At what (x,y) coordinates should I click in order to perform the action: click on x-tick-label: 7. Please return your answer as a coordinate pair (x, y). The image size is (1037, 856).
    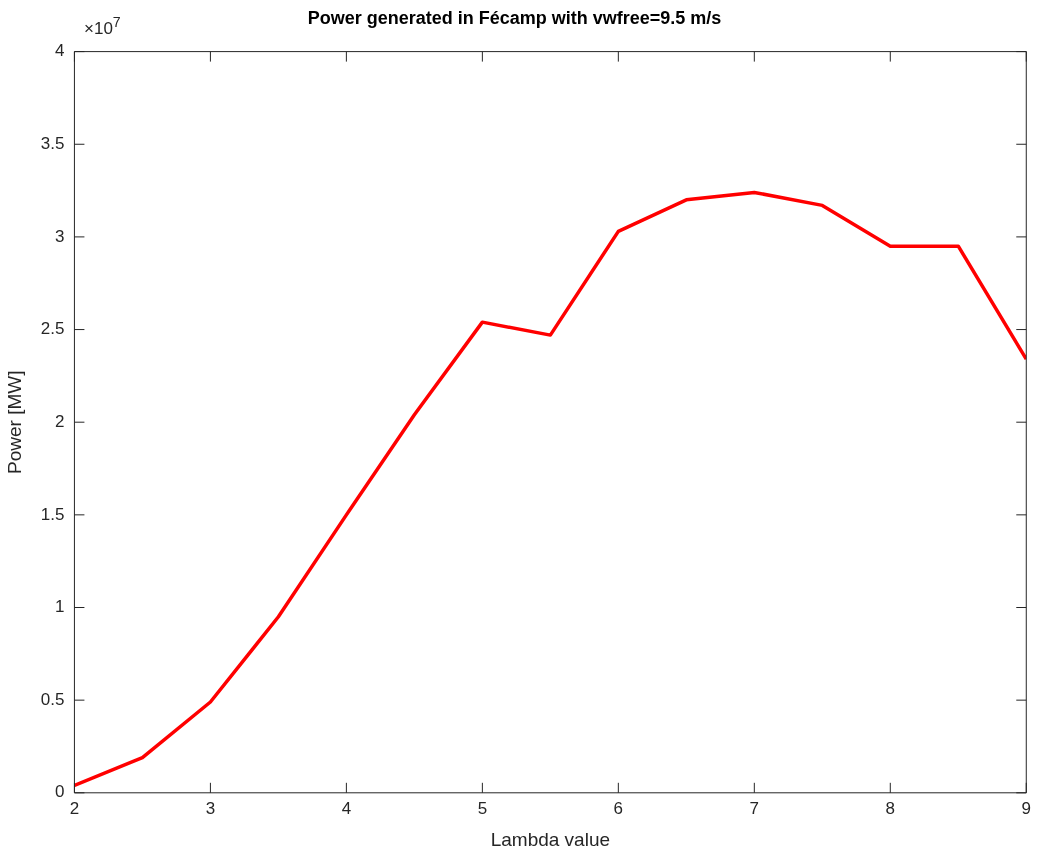
    Looking at the image, I should click on (754, 808).